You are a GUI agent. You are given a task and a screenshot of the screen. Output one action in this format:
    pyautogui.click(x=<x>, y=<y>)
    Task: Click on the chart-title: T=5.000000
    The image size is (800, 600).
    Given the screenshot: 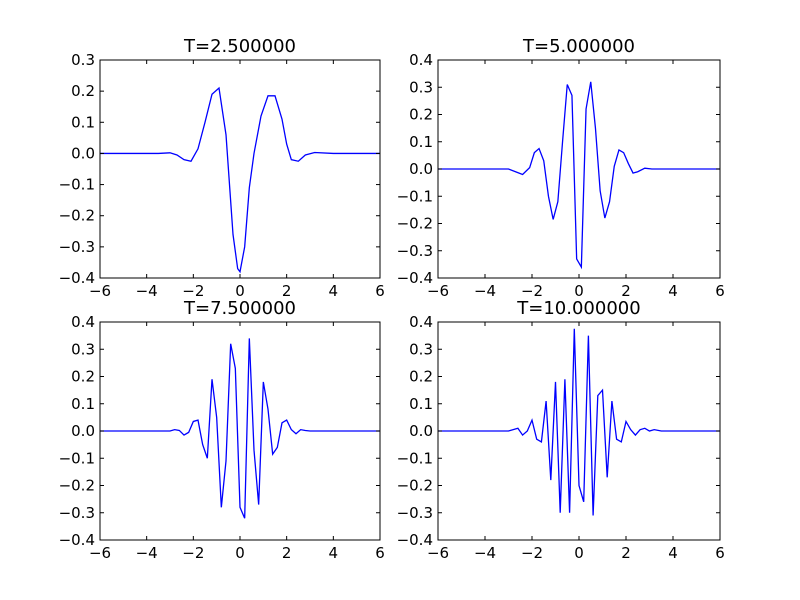 What is the action you would take?
    pyautogui.click(x=578, y=46)
    